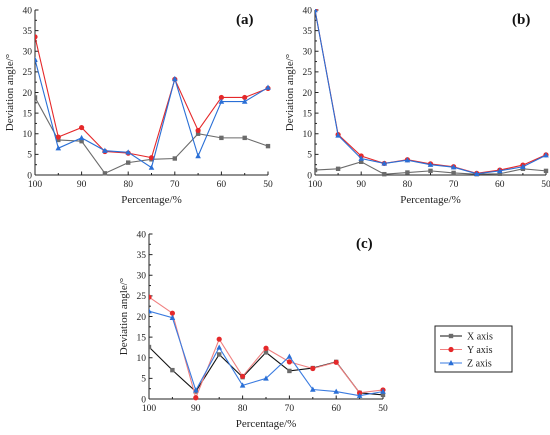  I want to click on series-line-x-axis, so click(152, 136).